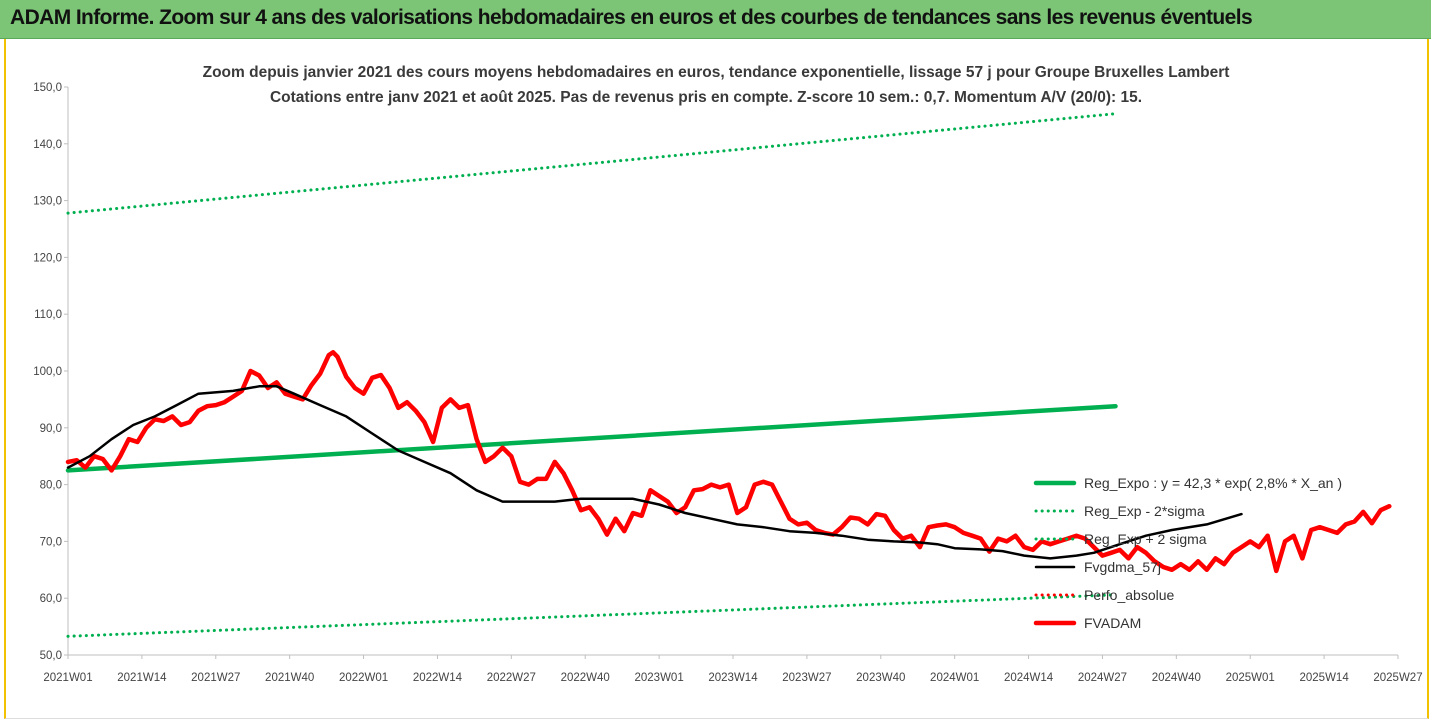 This screenshot has width=1431, height=721. Describe the element at coordinates (47, 372) in the screenshot. I see `y-tick-label: 100,0` at that location.